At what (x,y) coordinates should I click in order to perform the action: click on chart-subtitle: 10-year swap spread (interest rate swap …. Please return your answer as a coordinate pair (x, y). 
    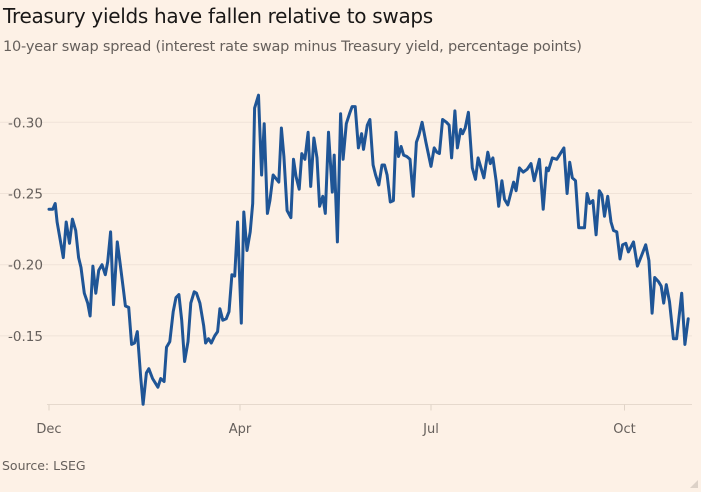
    Looking at the image, I should click on (292, 47).